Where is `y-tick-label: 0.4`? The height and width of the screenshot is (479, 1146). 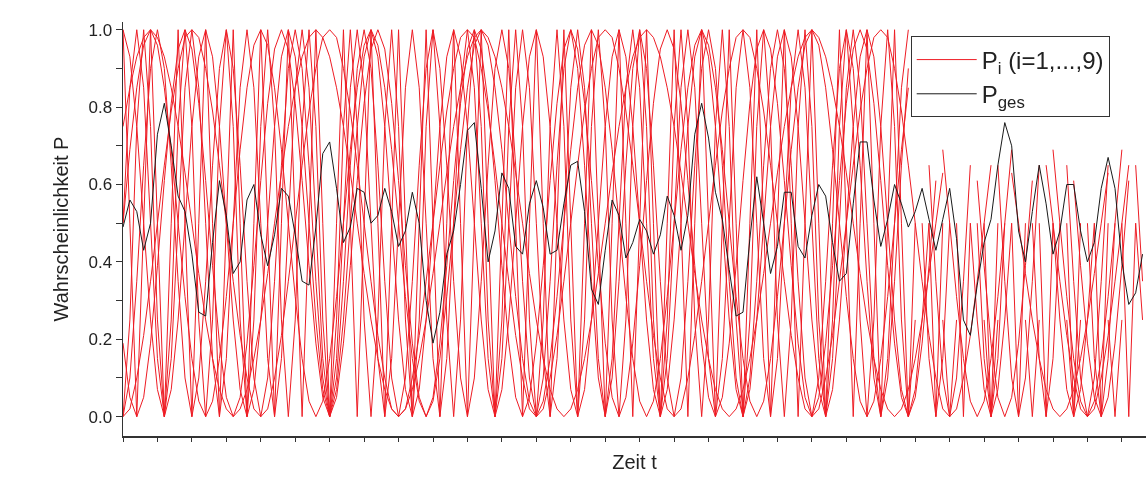 y-tick-label: 0.4 is located at coordinates (100, 262).